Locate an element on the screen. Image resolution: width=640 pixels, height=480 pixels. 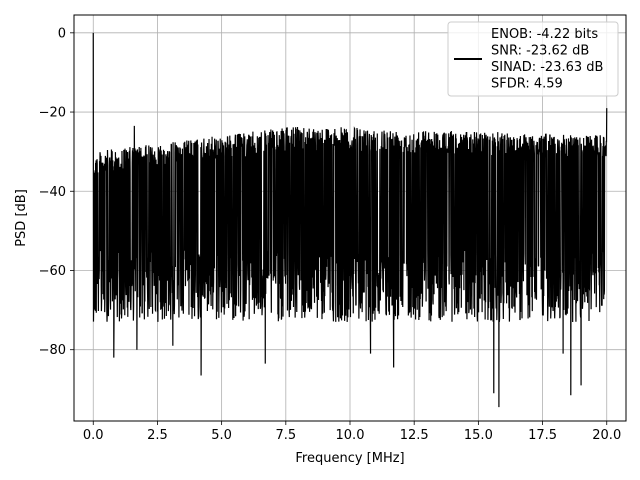
x-axis-title: Frequency [MHz] is located at coordinates (349, 458).